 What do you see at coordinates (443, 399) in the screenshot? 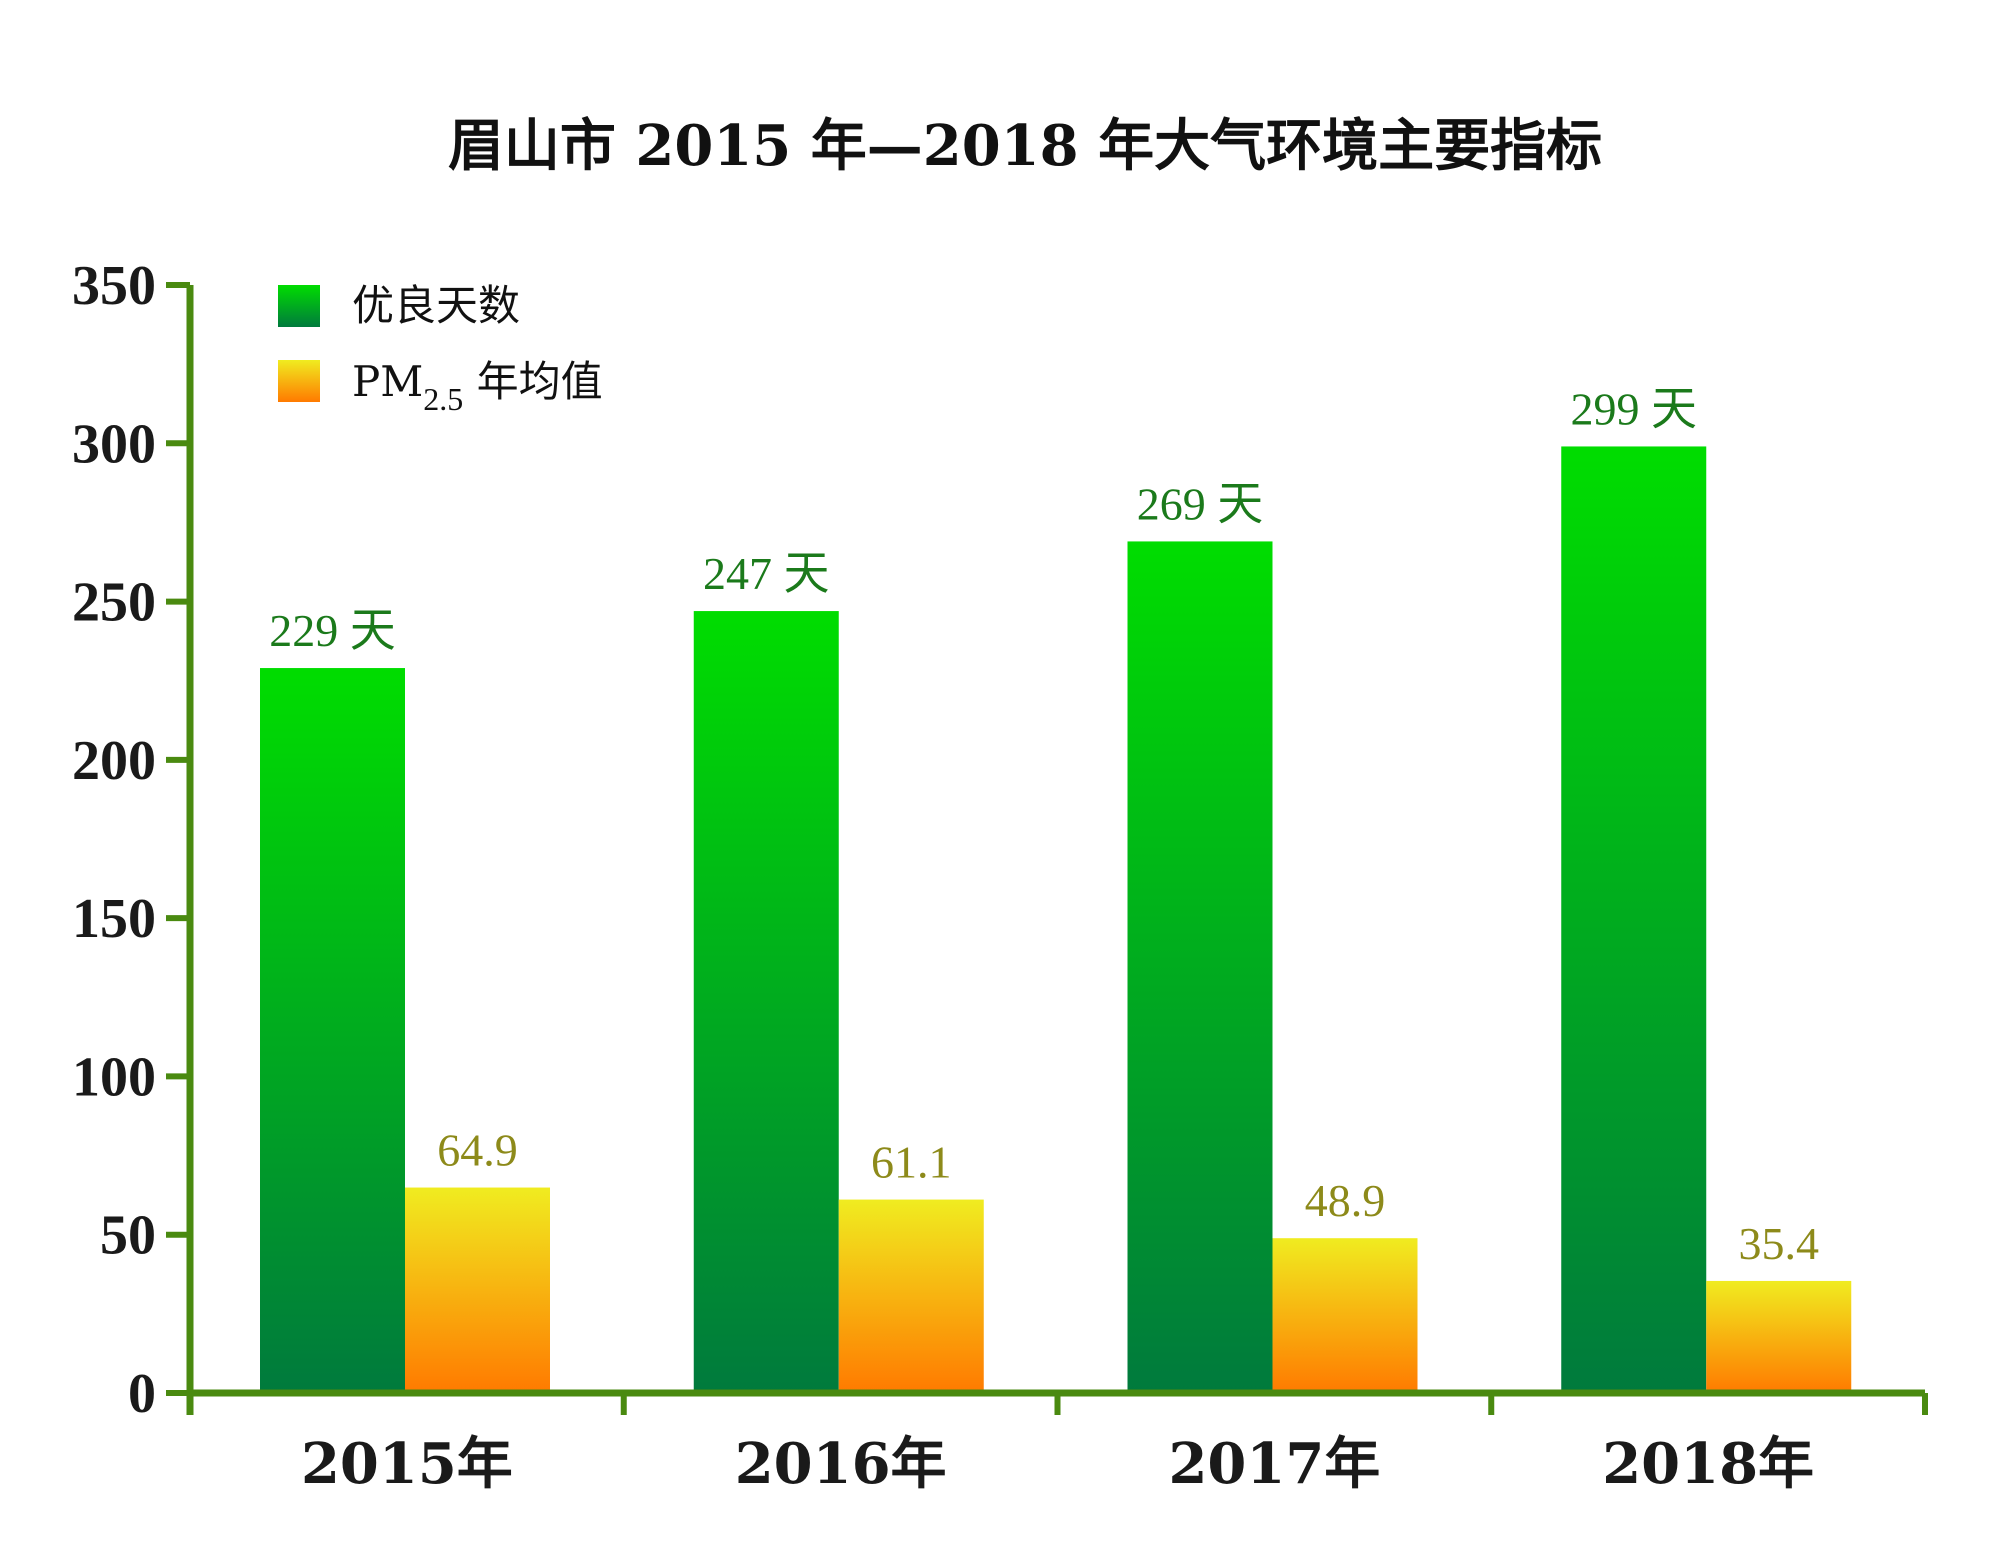
I see `legend-pm-subscript: 2.5` at bounding box center [443, 399].